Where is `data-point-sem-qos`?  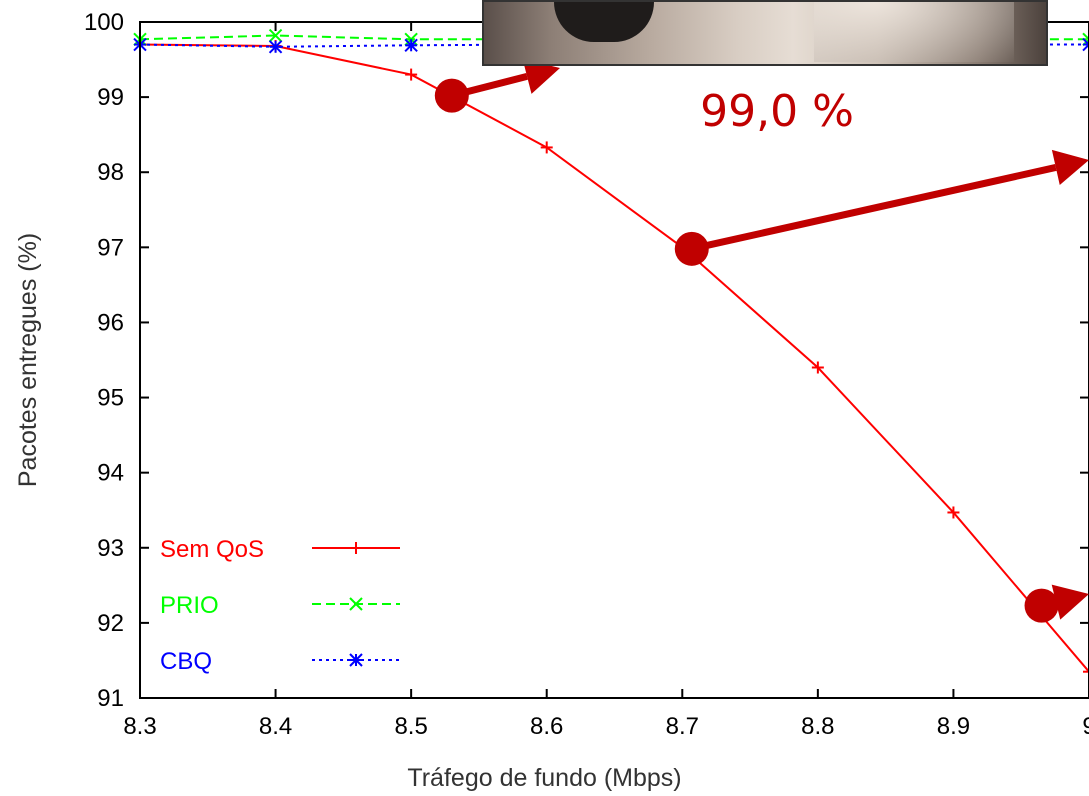 data-point-sem-qos is located at coordinates (411, 75).